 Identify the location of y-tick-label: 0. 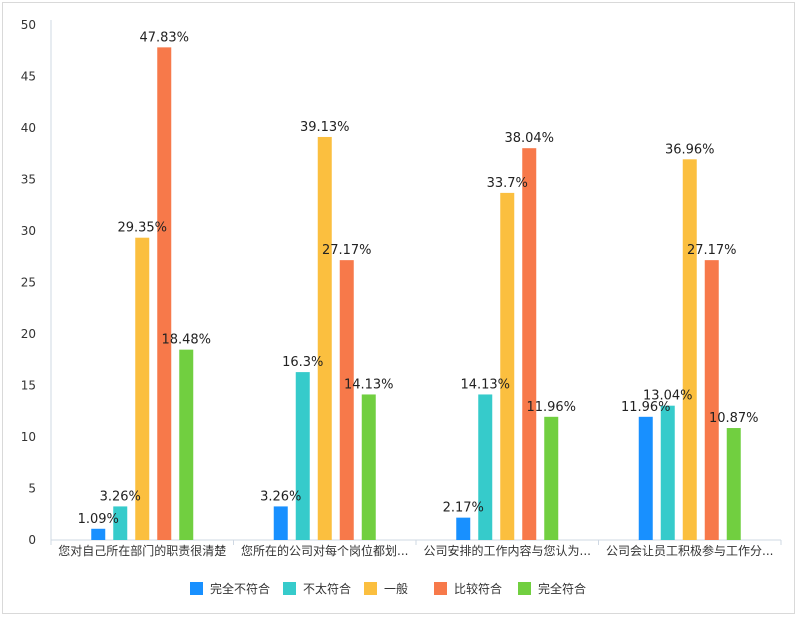
(32, 540).